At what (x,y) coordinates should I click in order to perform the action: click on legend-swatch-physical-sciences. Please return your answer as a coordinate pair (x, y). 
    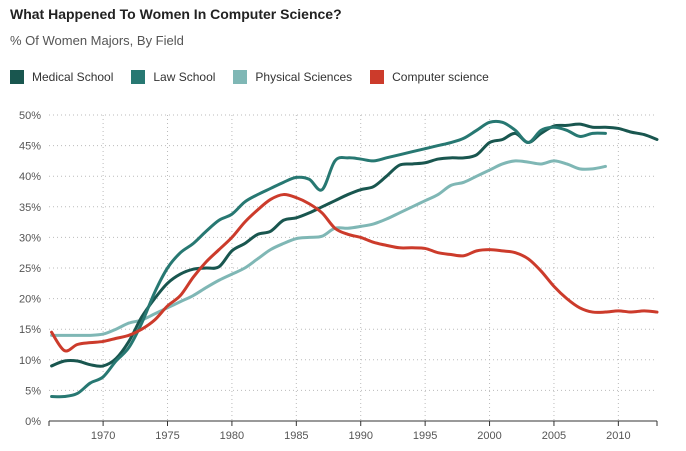
    Looking at the image, I should click on (240, 77).